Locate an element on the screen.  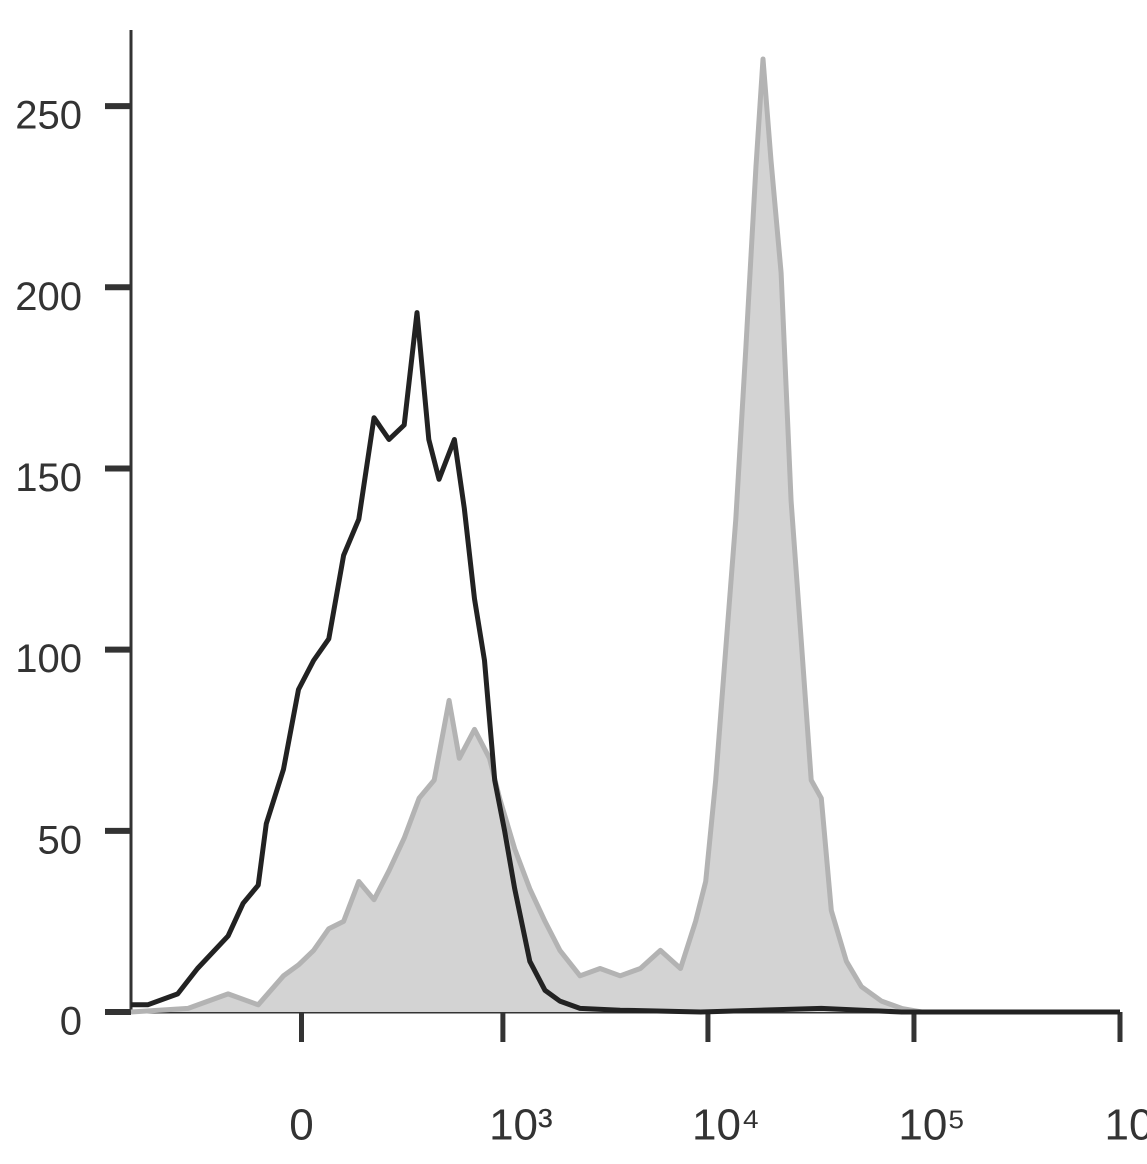
y-tick-label: 50 is located at coordinates (60, 840).